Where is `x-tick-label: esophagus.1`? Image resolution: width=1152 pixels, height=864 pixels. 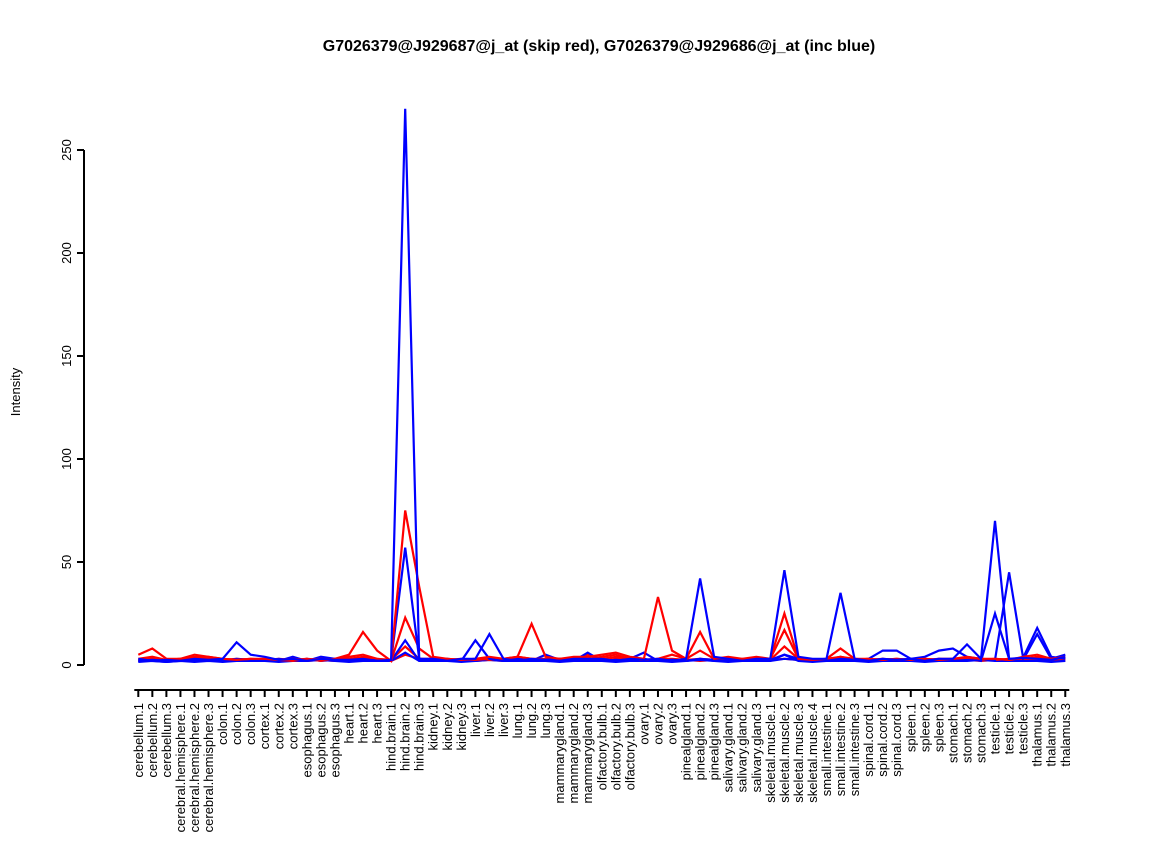 x-tick-label: esophagus.1 is located at coordinates (306, 740).